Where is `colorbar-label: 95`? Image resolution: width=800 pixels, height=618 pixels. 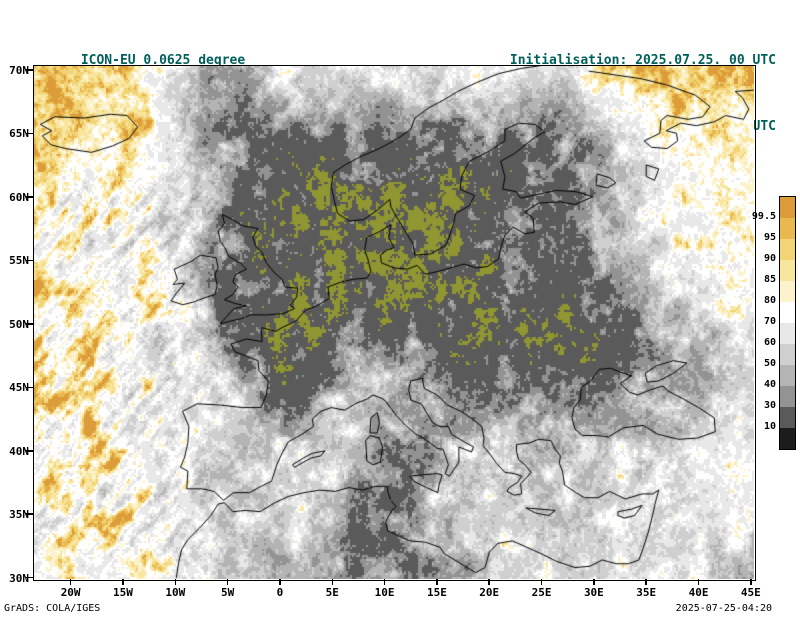
colorbar-label: 95 is located at coordinates (769, 237).